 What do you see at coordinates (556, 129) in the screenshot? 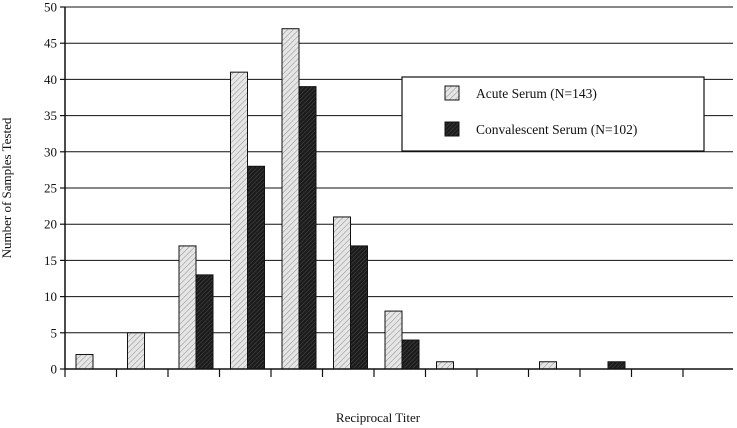
I see `legend-label-convalescent: Convalescent Serum (N=102)` at bounding box center [556, 129].